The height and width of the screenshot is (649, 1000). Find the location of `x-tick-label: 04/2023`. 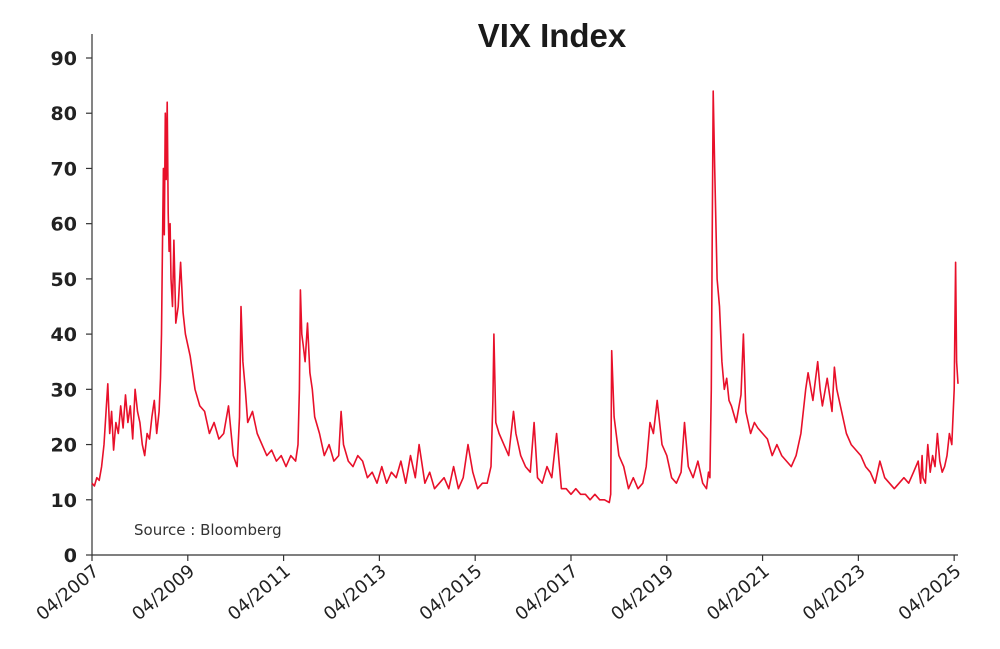

x-tick-label: 04/2023 is located at coordinates (834, 593).